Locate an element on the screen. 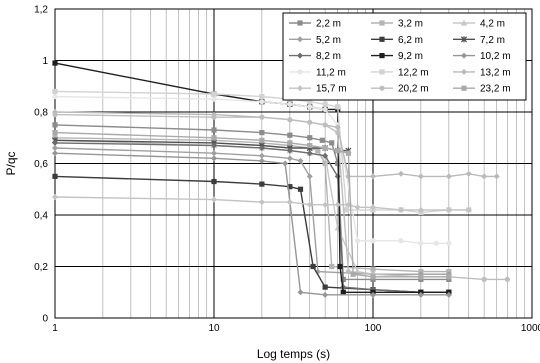  x-tick-label: 100 is located at coordinates (373, 328).